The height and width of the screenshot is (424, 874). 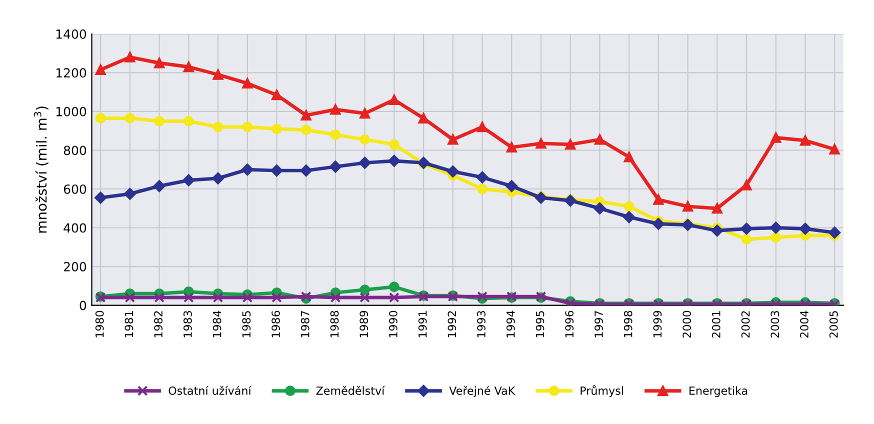 I want to click on x-tick-label: 1995, so click(x=540, y=324).